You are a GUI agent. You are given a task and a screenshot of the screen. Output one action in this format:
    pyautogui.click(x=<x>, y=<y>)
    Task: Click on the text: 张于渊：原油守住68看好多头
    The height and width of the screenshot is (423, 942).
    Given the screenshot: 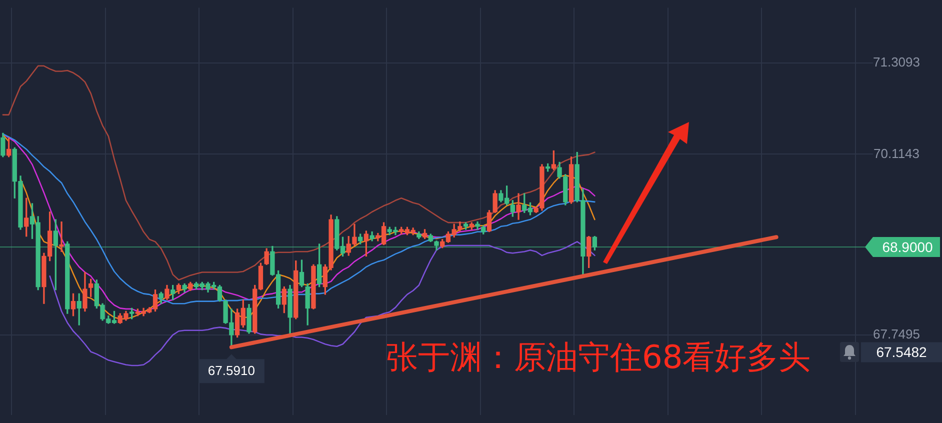 What is the action you would take?
    pyautogui.click(x=598, y=357)
    